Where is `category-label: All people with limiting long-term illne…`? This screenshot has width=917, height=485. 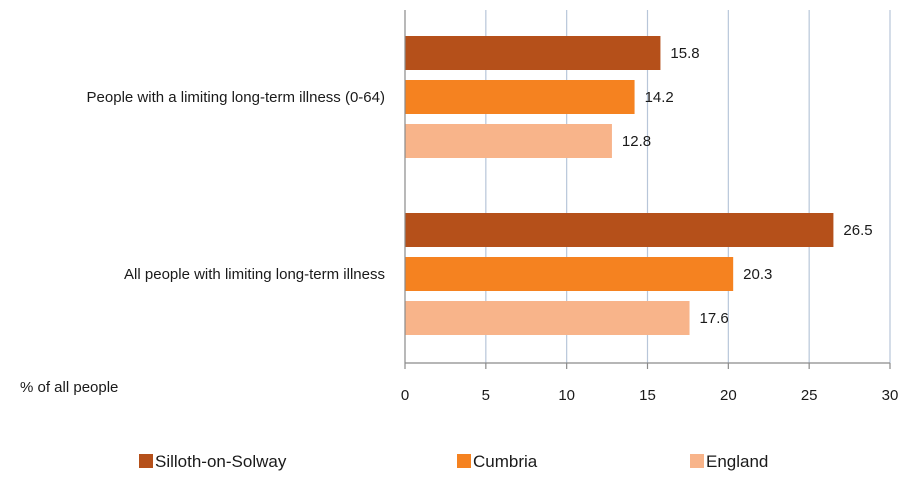 category-label: All people with limiting long-term illne… is located at coordinates (254, 274).